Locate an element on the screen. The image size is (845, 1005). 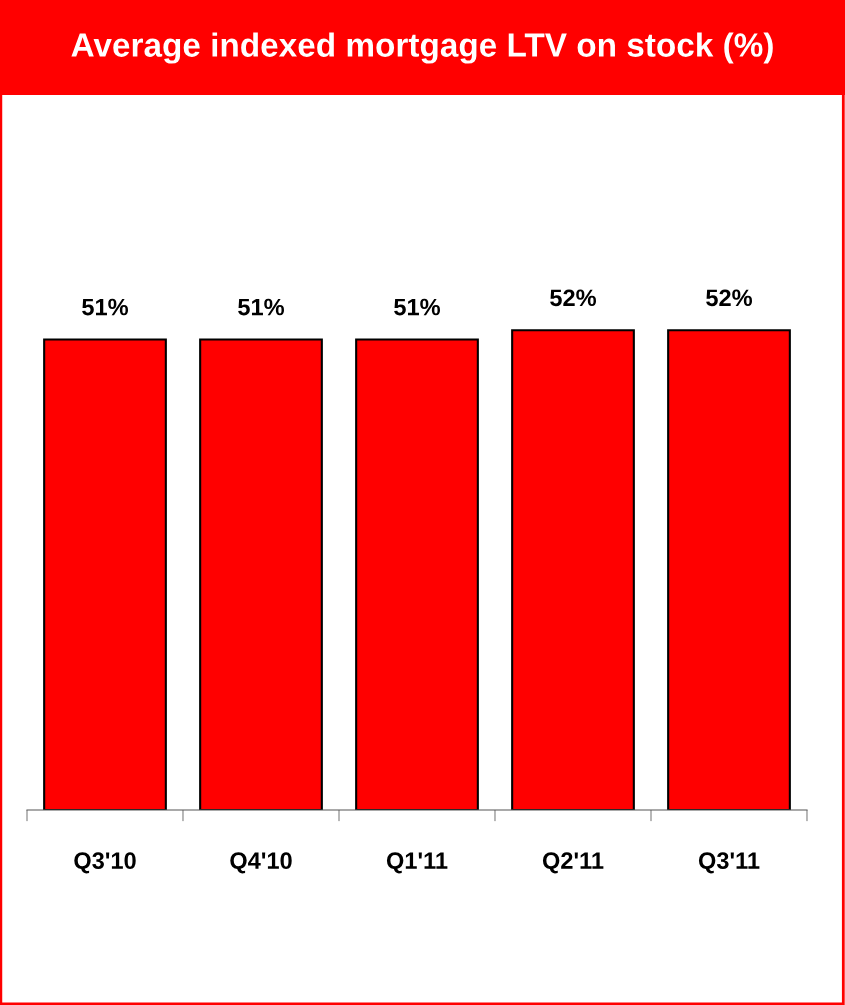
x-tick-label: Q1'11 is located at coordinates (417, 863).